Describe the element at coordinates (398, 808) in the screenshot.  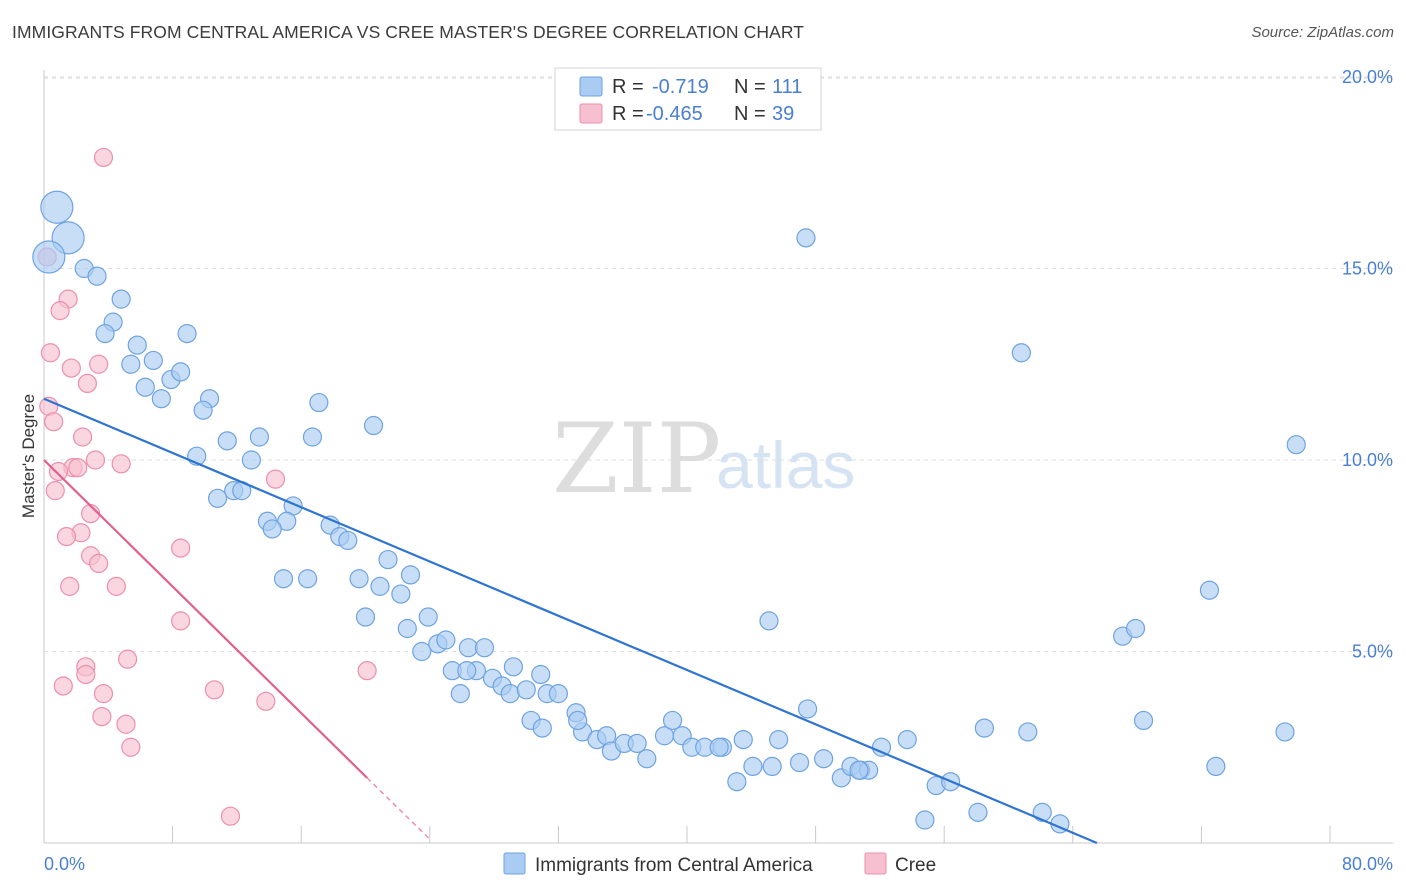
I see `trendline-cree-extension` at that location.